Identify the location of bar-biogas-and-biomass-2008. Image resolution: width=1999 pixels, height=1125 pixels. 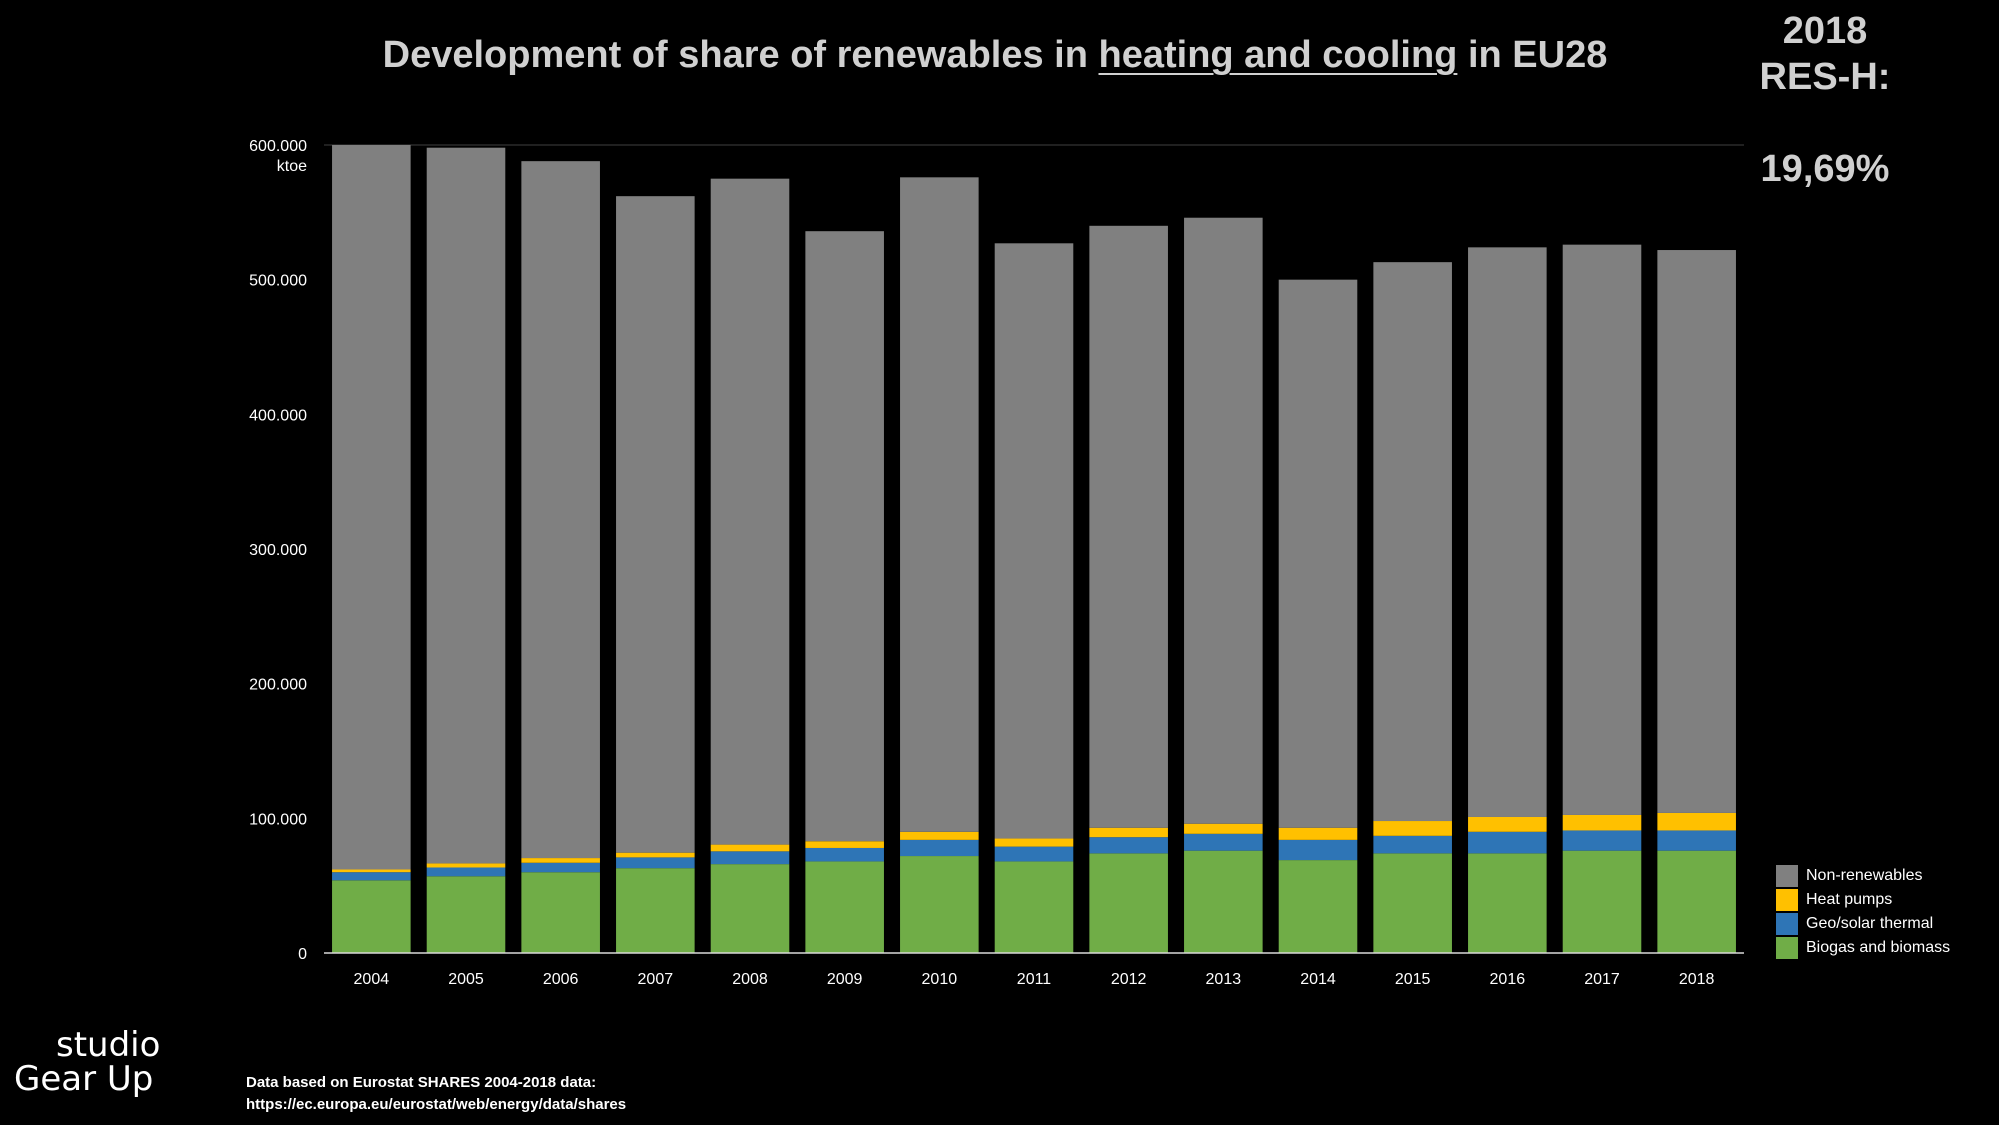
(750, 908).